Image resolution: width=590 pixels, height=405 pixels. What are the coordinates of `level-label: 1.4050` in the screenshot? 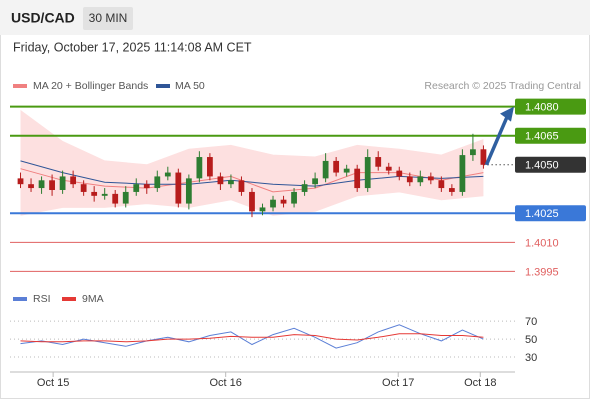 It's located at (542, 166).